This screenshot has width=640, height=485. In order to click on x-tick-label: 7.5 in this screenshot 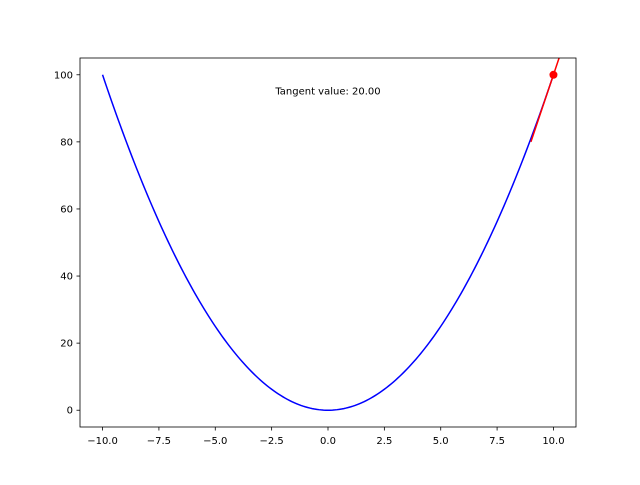, I will do `click(497, 441)`.